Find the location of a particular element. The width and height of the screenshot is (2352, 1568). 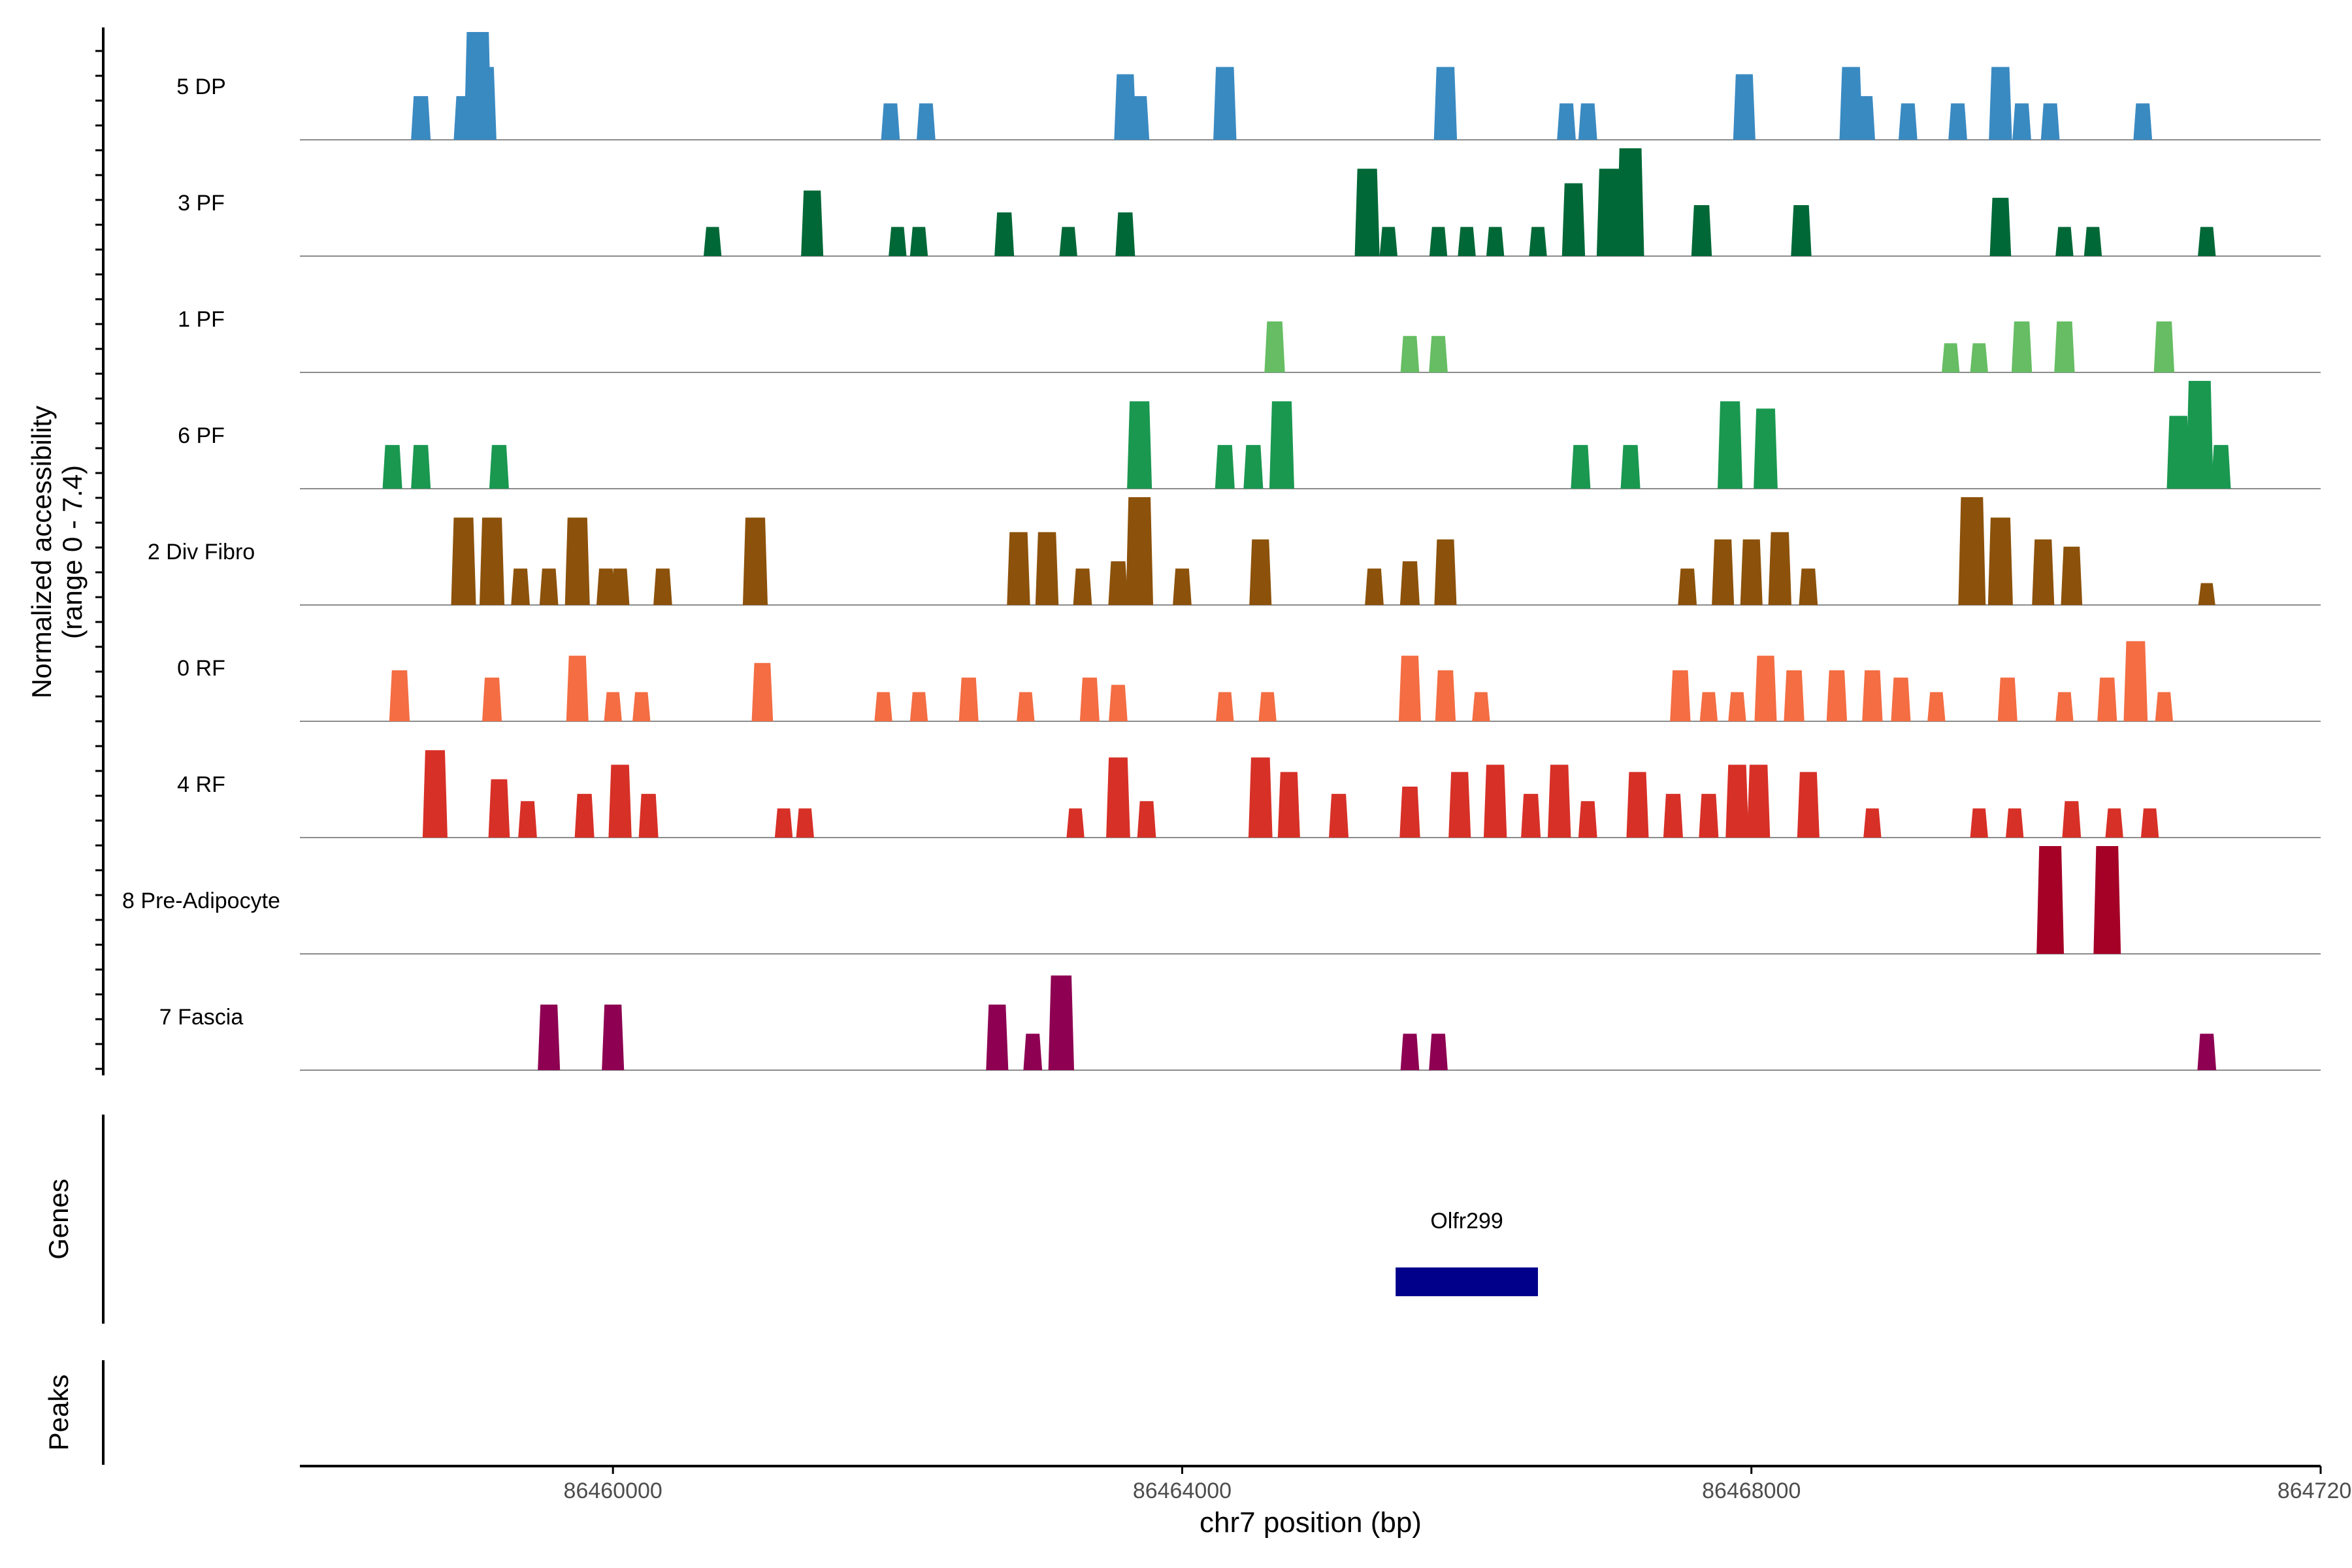

x-axis-title: chr7 position (bp) is located at coordinates (1311, 1523).